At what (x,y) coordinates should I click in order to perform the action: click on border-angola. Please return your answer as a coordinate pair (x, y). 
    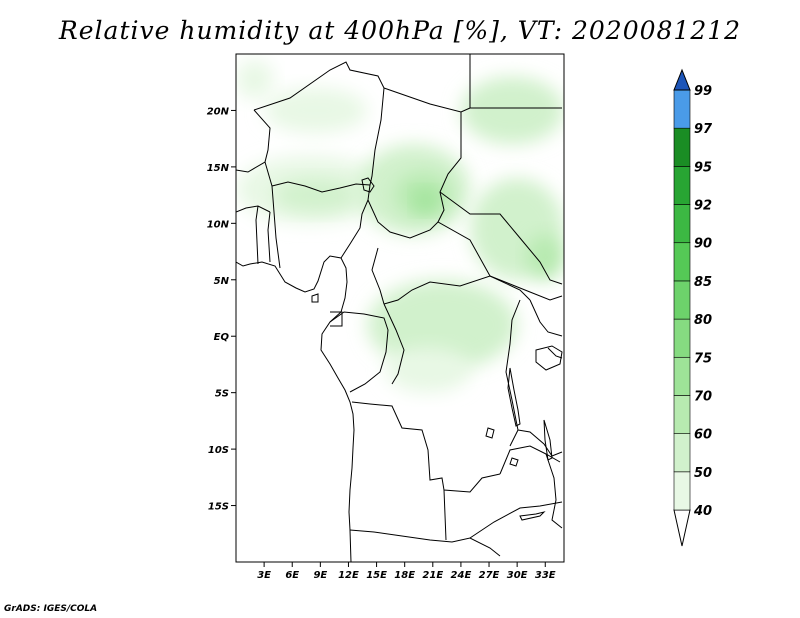
    Looking at the image, I should click on (426, 447).